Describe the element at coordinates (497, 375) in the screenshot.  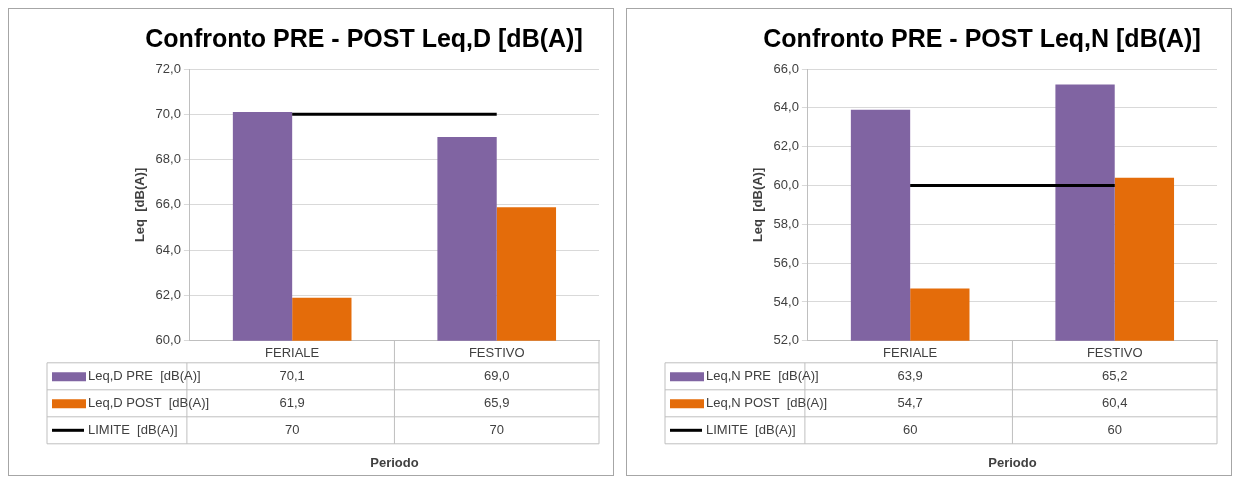
I see `data-label: 69,0` at that location.